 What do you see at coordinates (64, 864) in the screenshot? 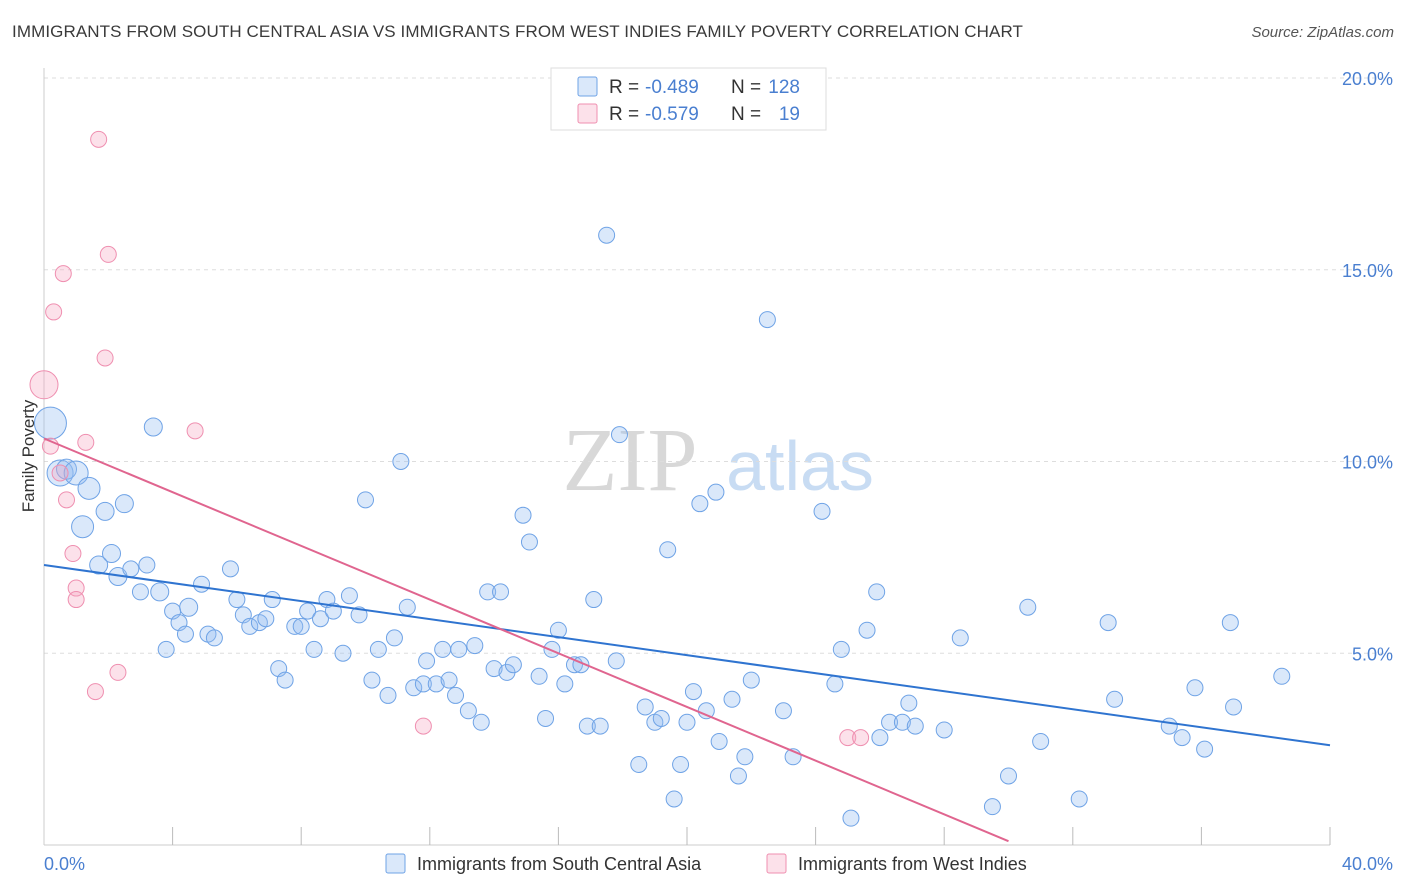
I see `x-tick-label: 0.0%` at bounding box center [64, 864].